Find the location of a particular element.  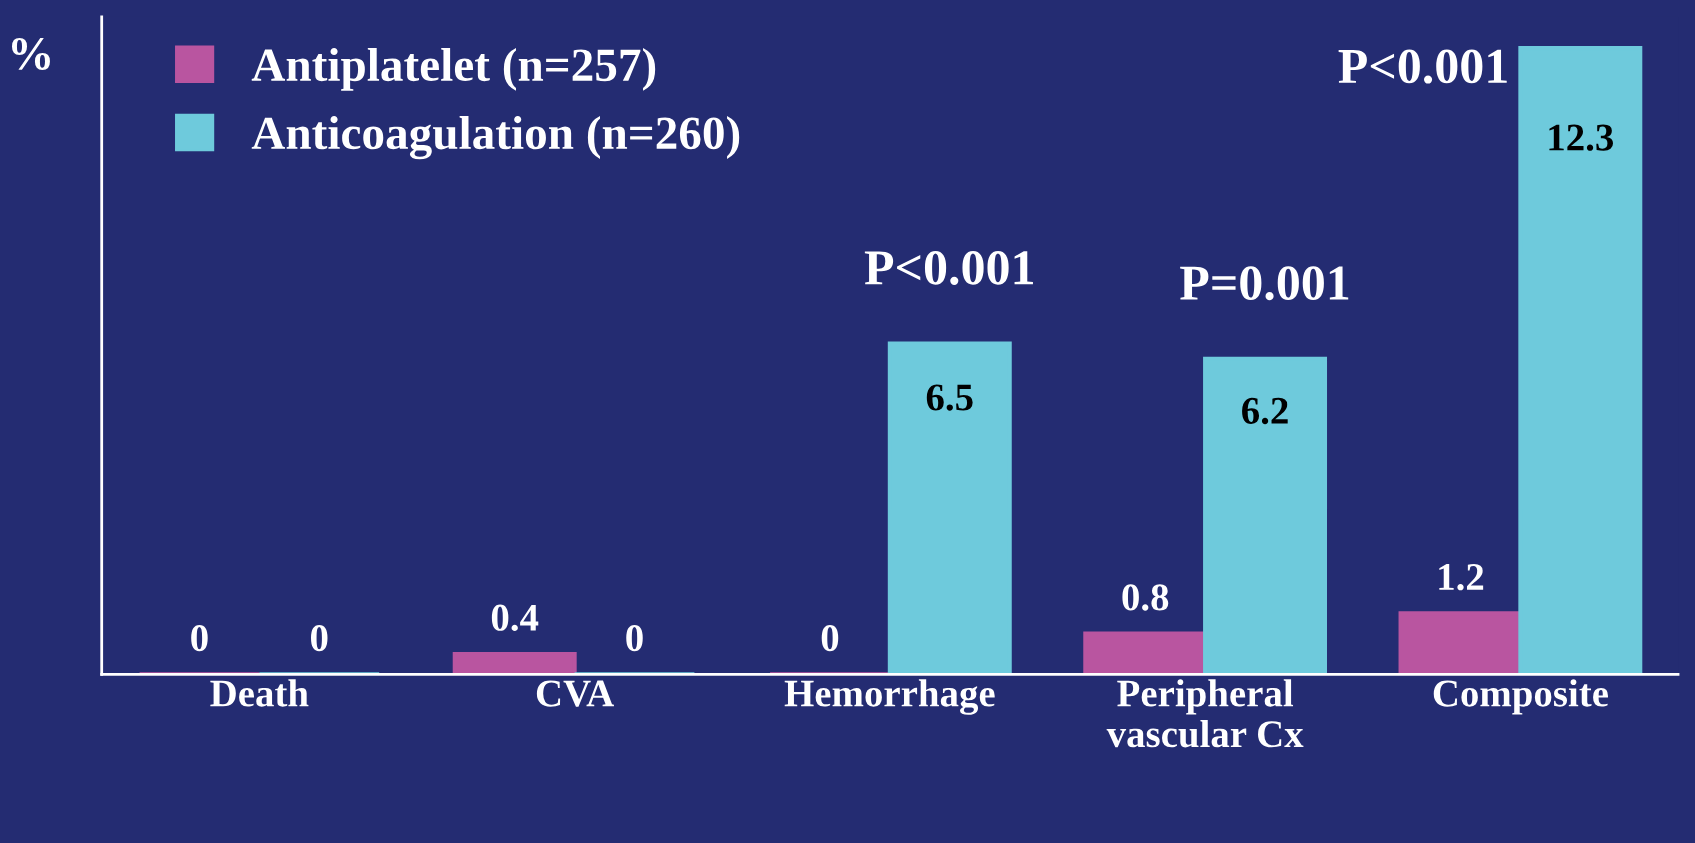

legend-label: Anticoagulation (n=260) is located at coordinates (495, 138).